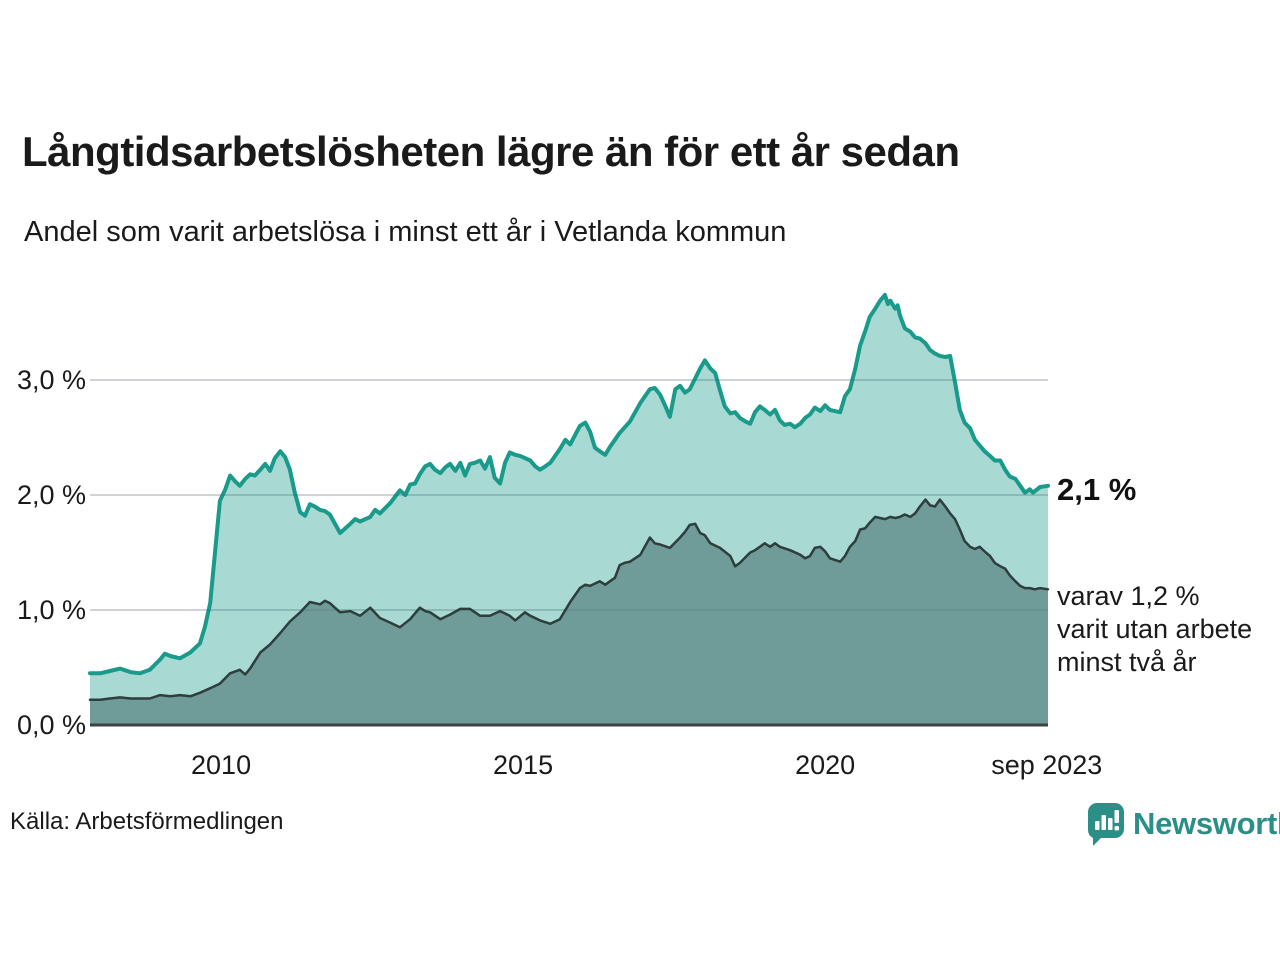 This screenshot has width=1280, height=960. What do you see at coordinates (1106, 824) in the screenshot?
I see `newsworthy-bar-chart-bubble-icon` at bounding box center [1106, 824].